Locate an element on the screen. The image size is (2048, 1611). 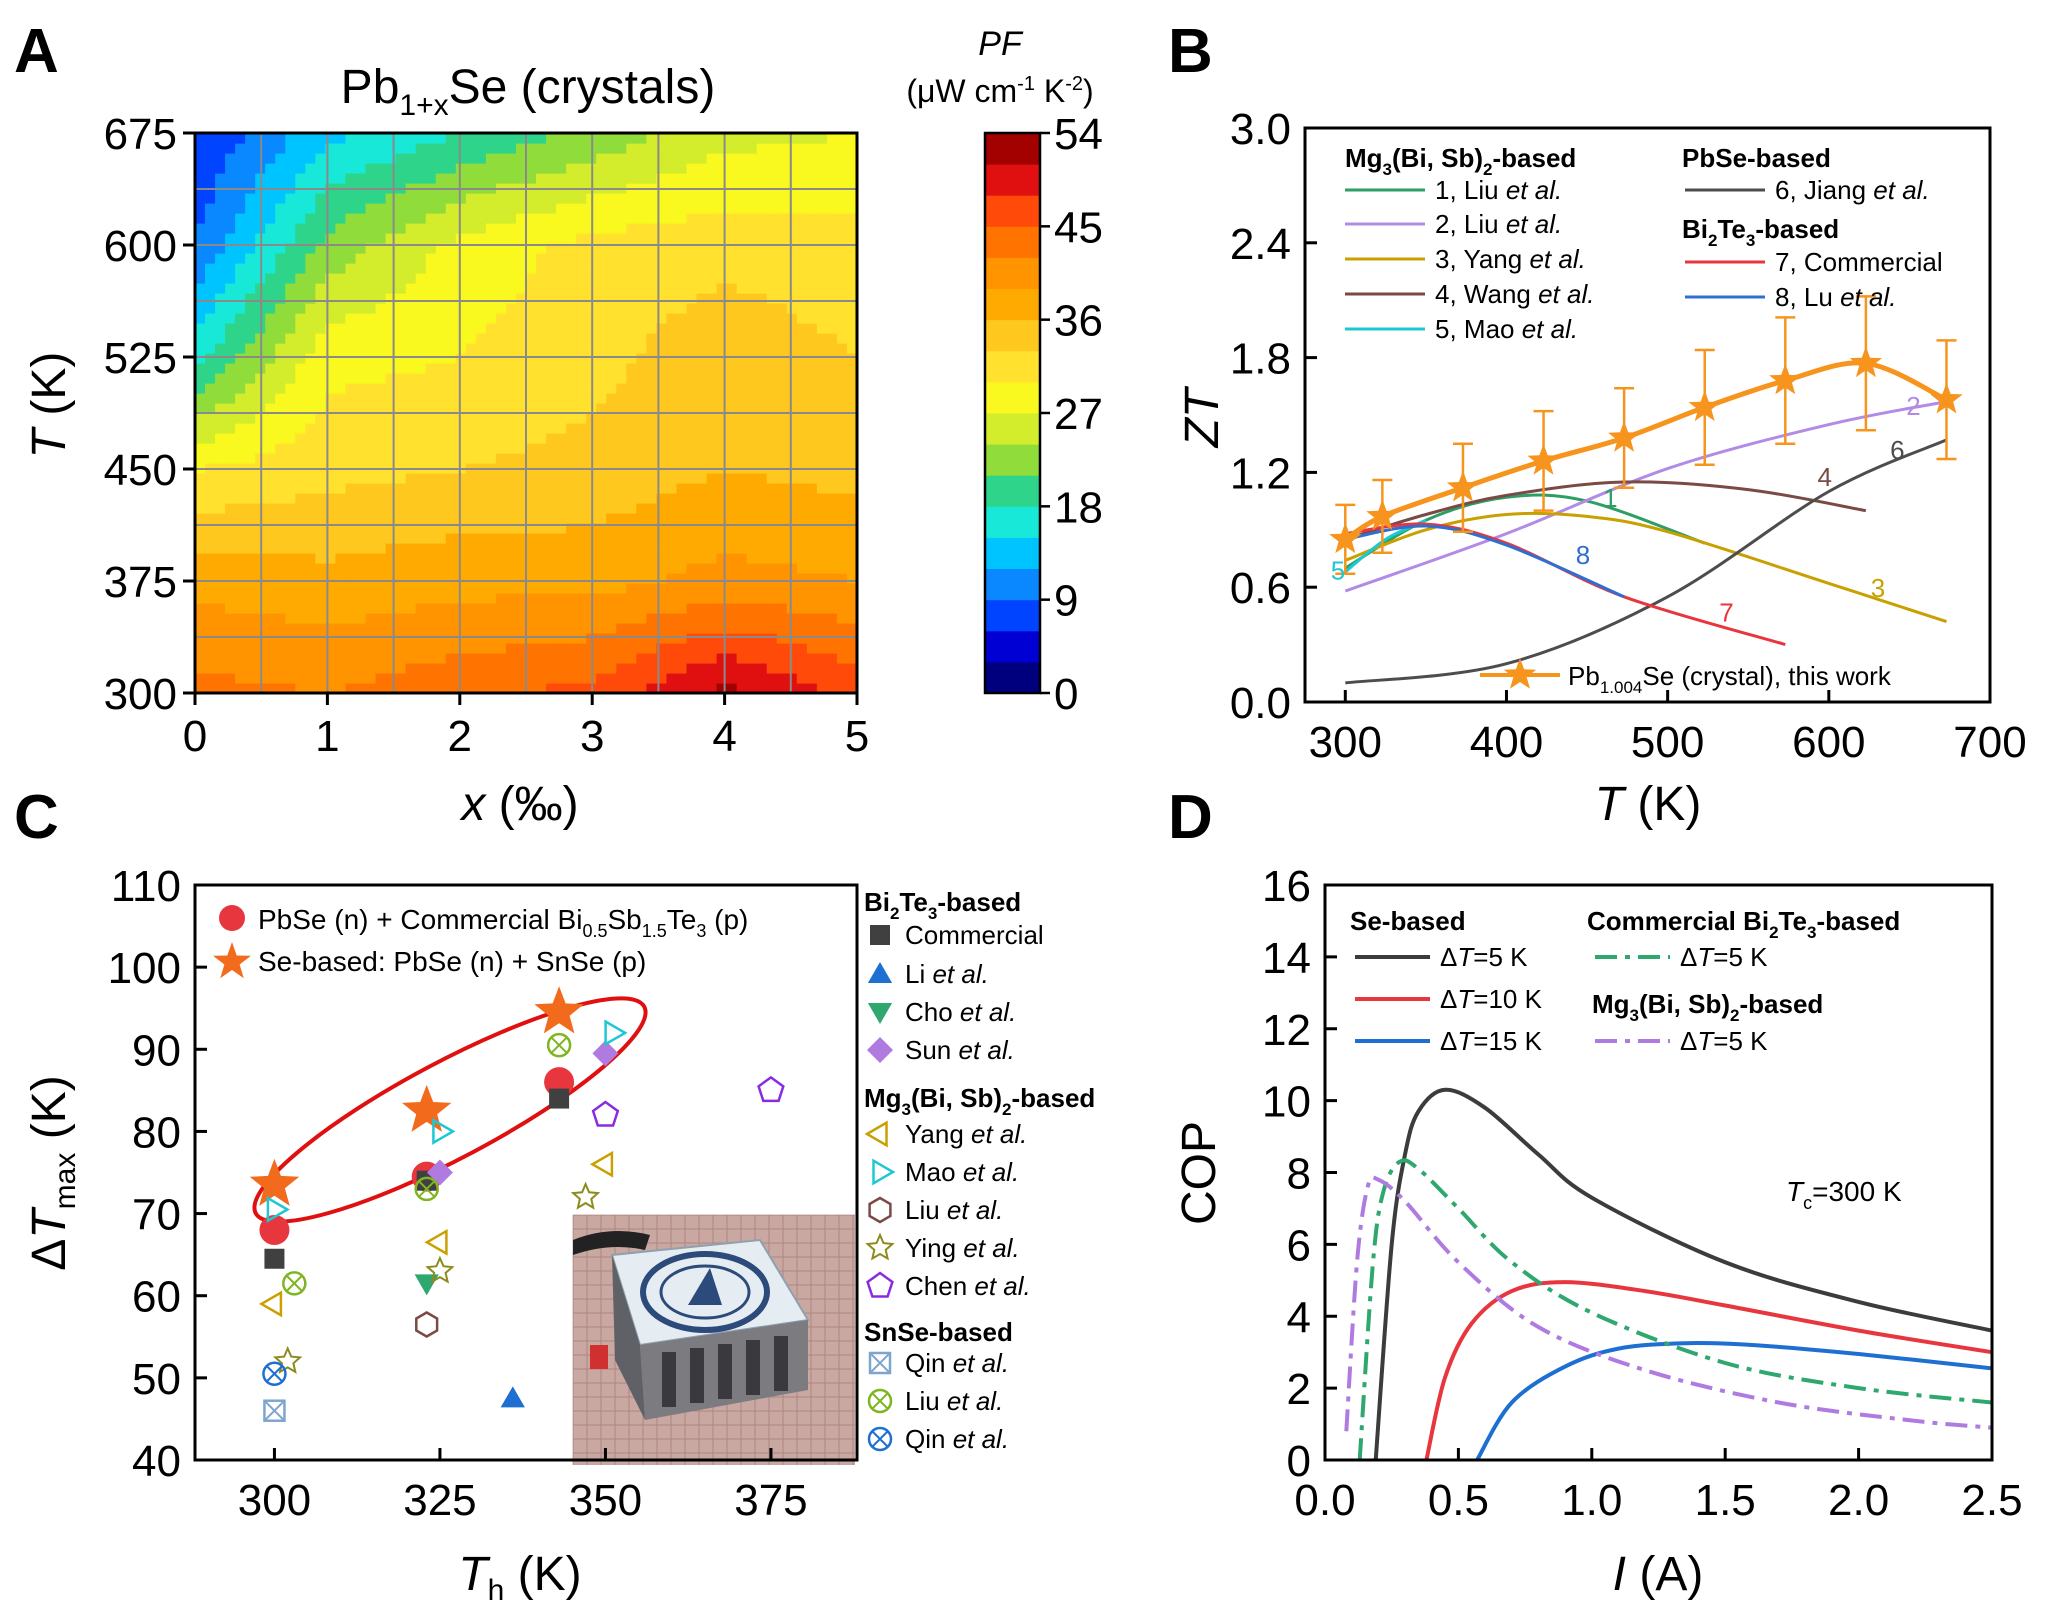
x-tick-label: 0.5 is located at coordinates (1458, 1500).